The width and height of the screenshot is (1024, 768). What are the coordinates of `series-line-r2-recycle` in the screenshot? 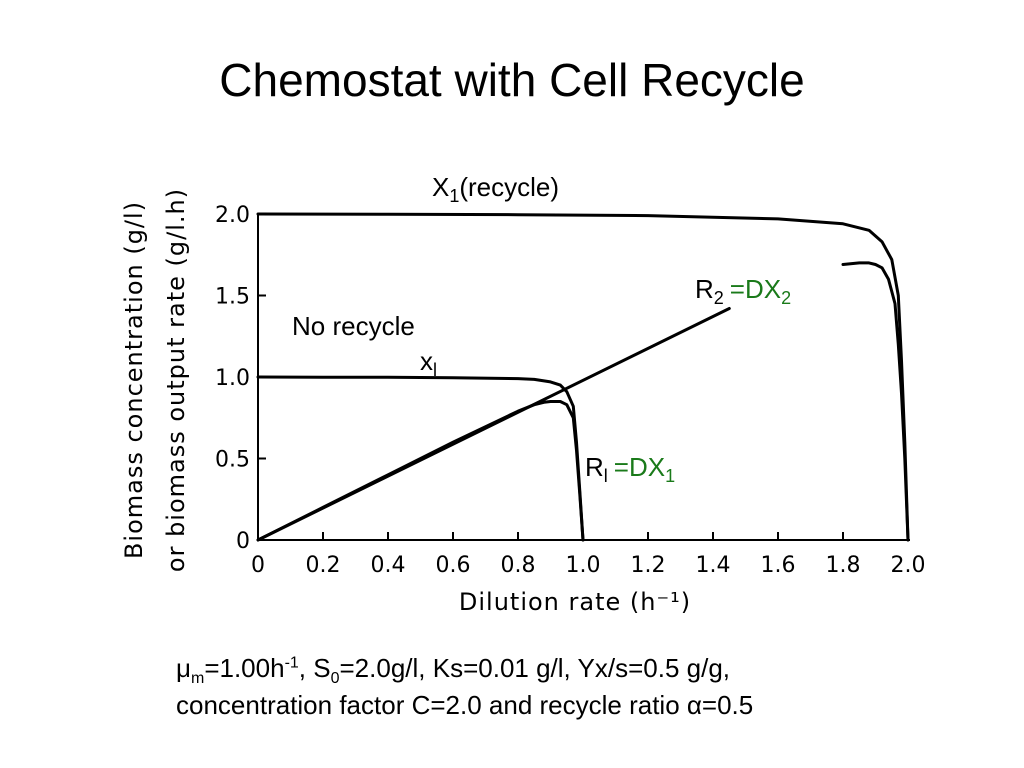 It's located at (875, 401).